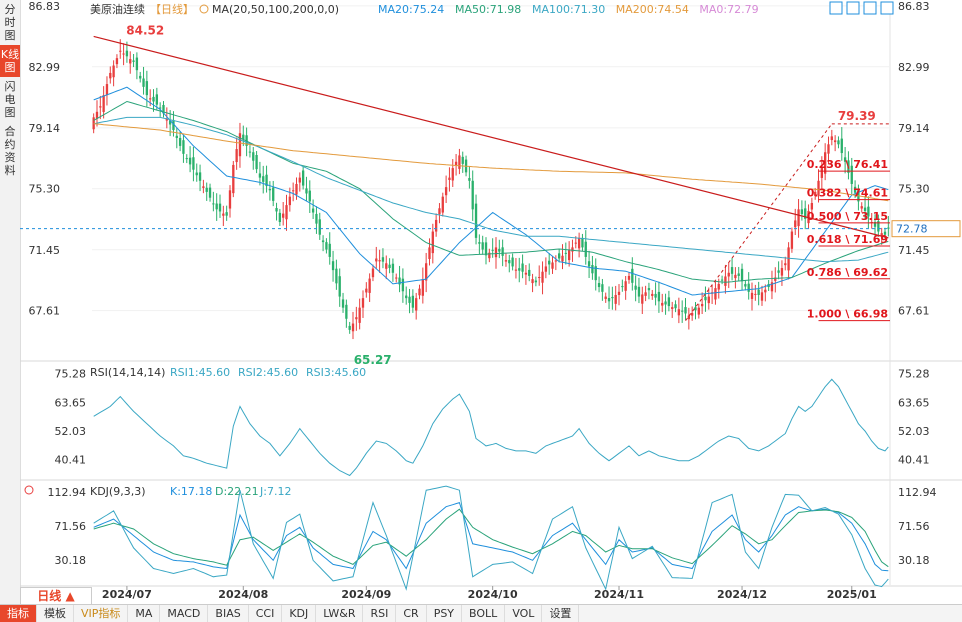  Describe the element at coordinates (29, 490) in the screenshot. I see `kdj-settings-icon` at that location.